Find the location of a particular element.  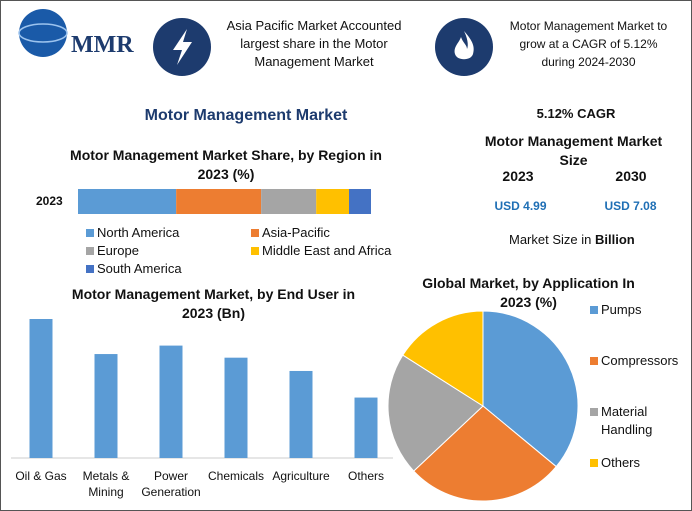

legend-label: Compressors is located at coordinates (640, 360).